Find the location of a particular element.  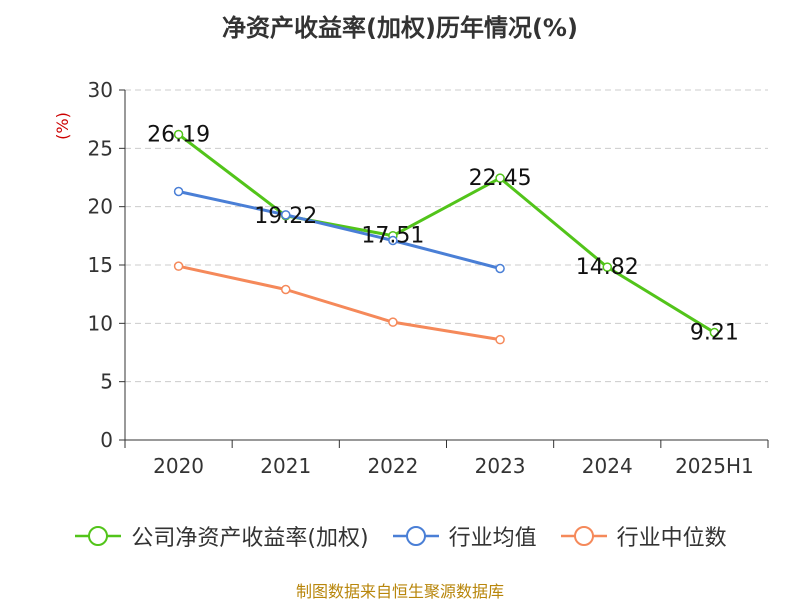

y-tick-label: 30 is located at coordinates (100, 90).